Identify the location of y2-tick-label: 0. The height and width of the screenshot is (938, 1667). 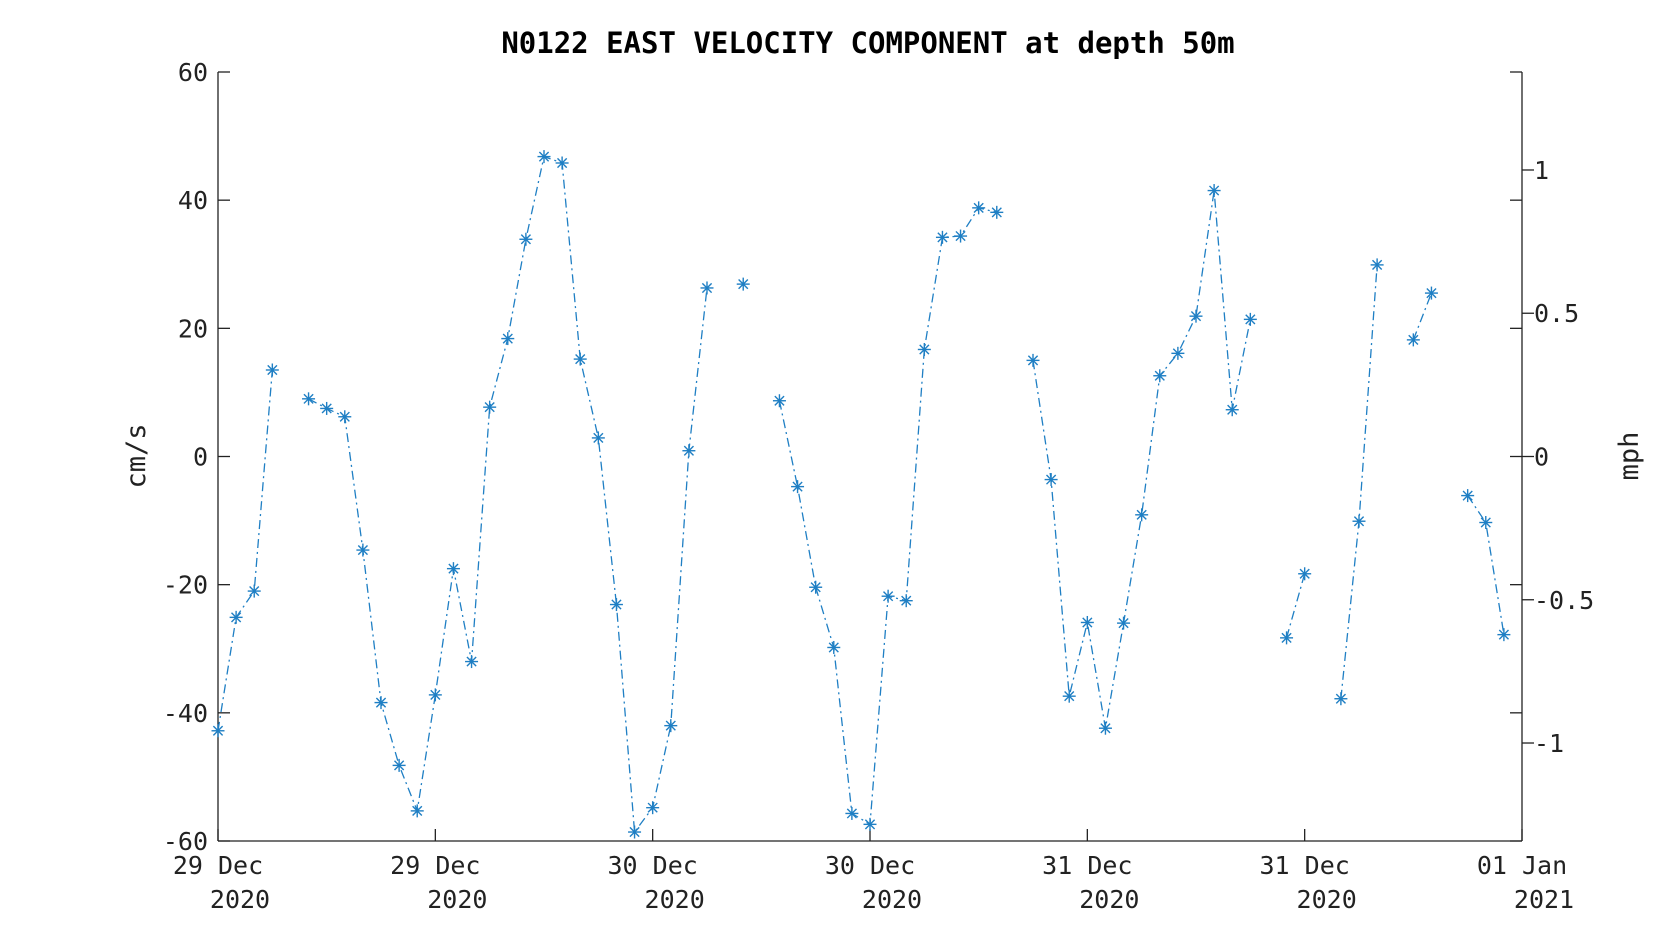
(1541, 457).